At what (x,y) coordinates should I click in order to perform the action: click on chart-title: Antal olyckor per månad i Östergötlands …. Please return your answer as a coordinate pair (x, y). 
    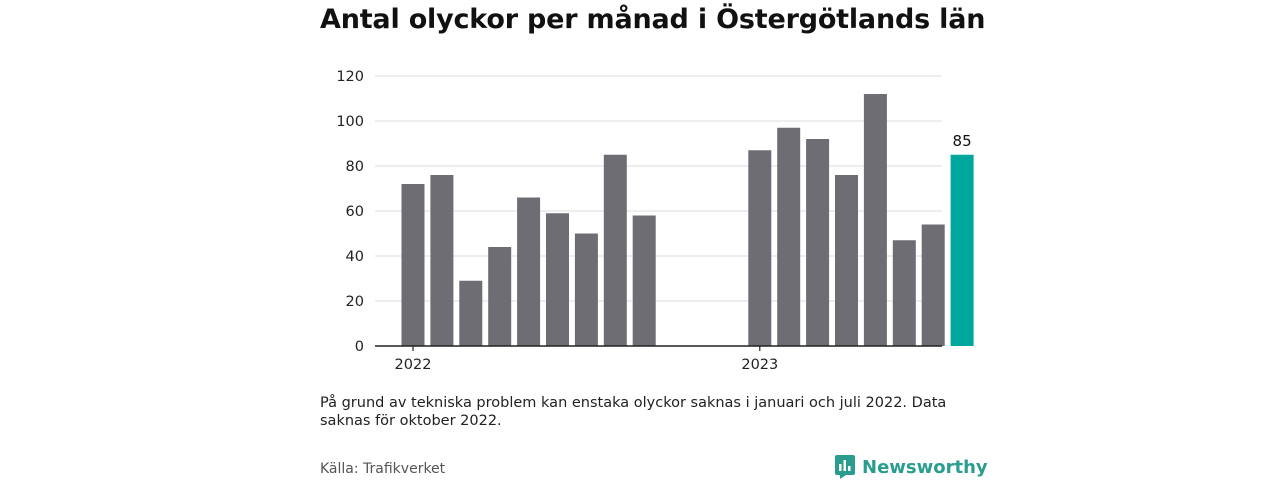
    Looking at the image, I should click on (653, 19).